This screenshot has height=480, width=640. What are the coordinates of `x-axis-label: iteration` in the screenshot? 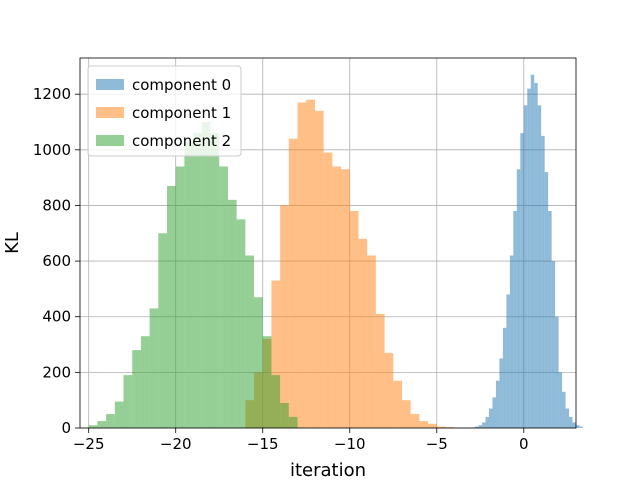 It's located at (328, 470).